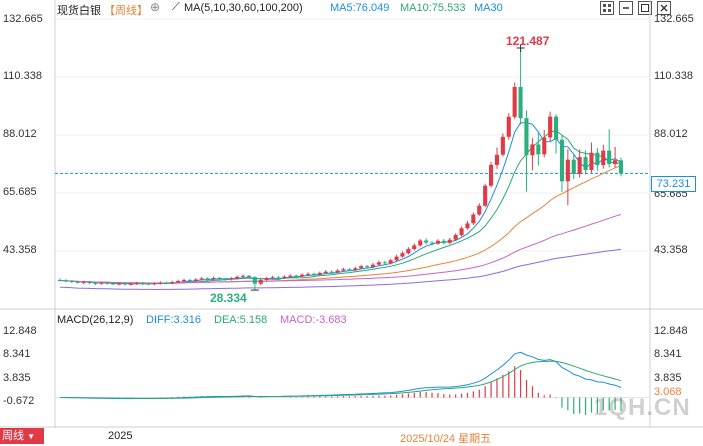  What do you see at coordinates (126, 11) in the screenshot?
I see `period-label: 【周线】` at bounding box center [126, 11].